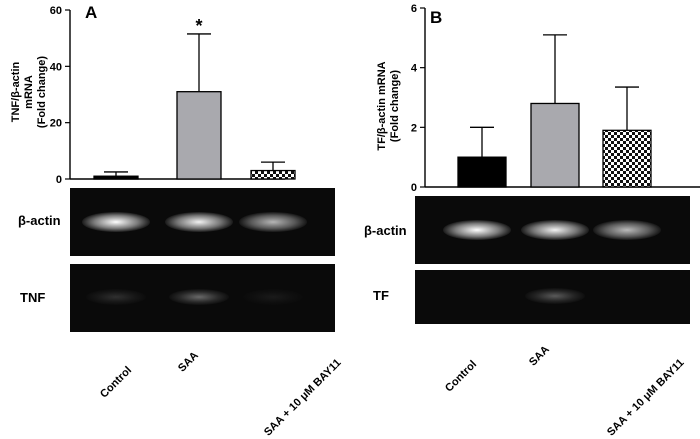 This screenshot has width=700, height=439. I want to click on y-tick-label: 2, so click(414, 128).